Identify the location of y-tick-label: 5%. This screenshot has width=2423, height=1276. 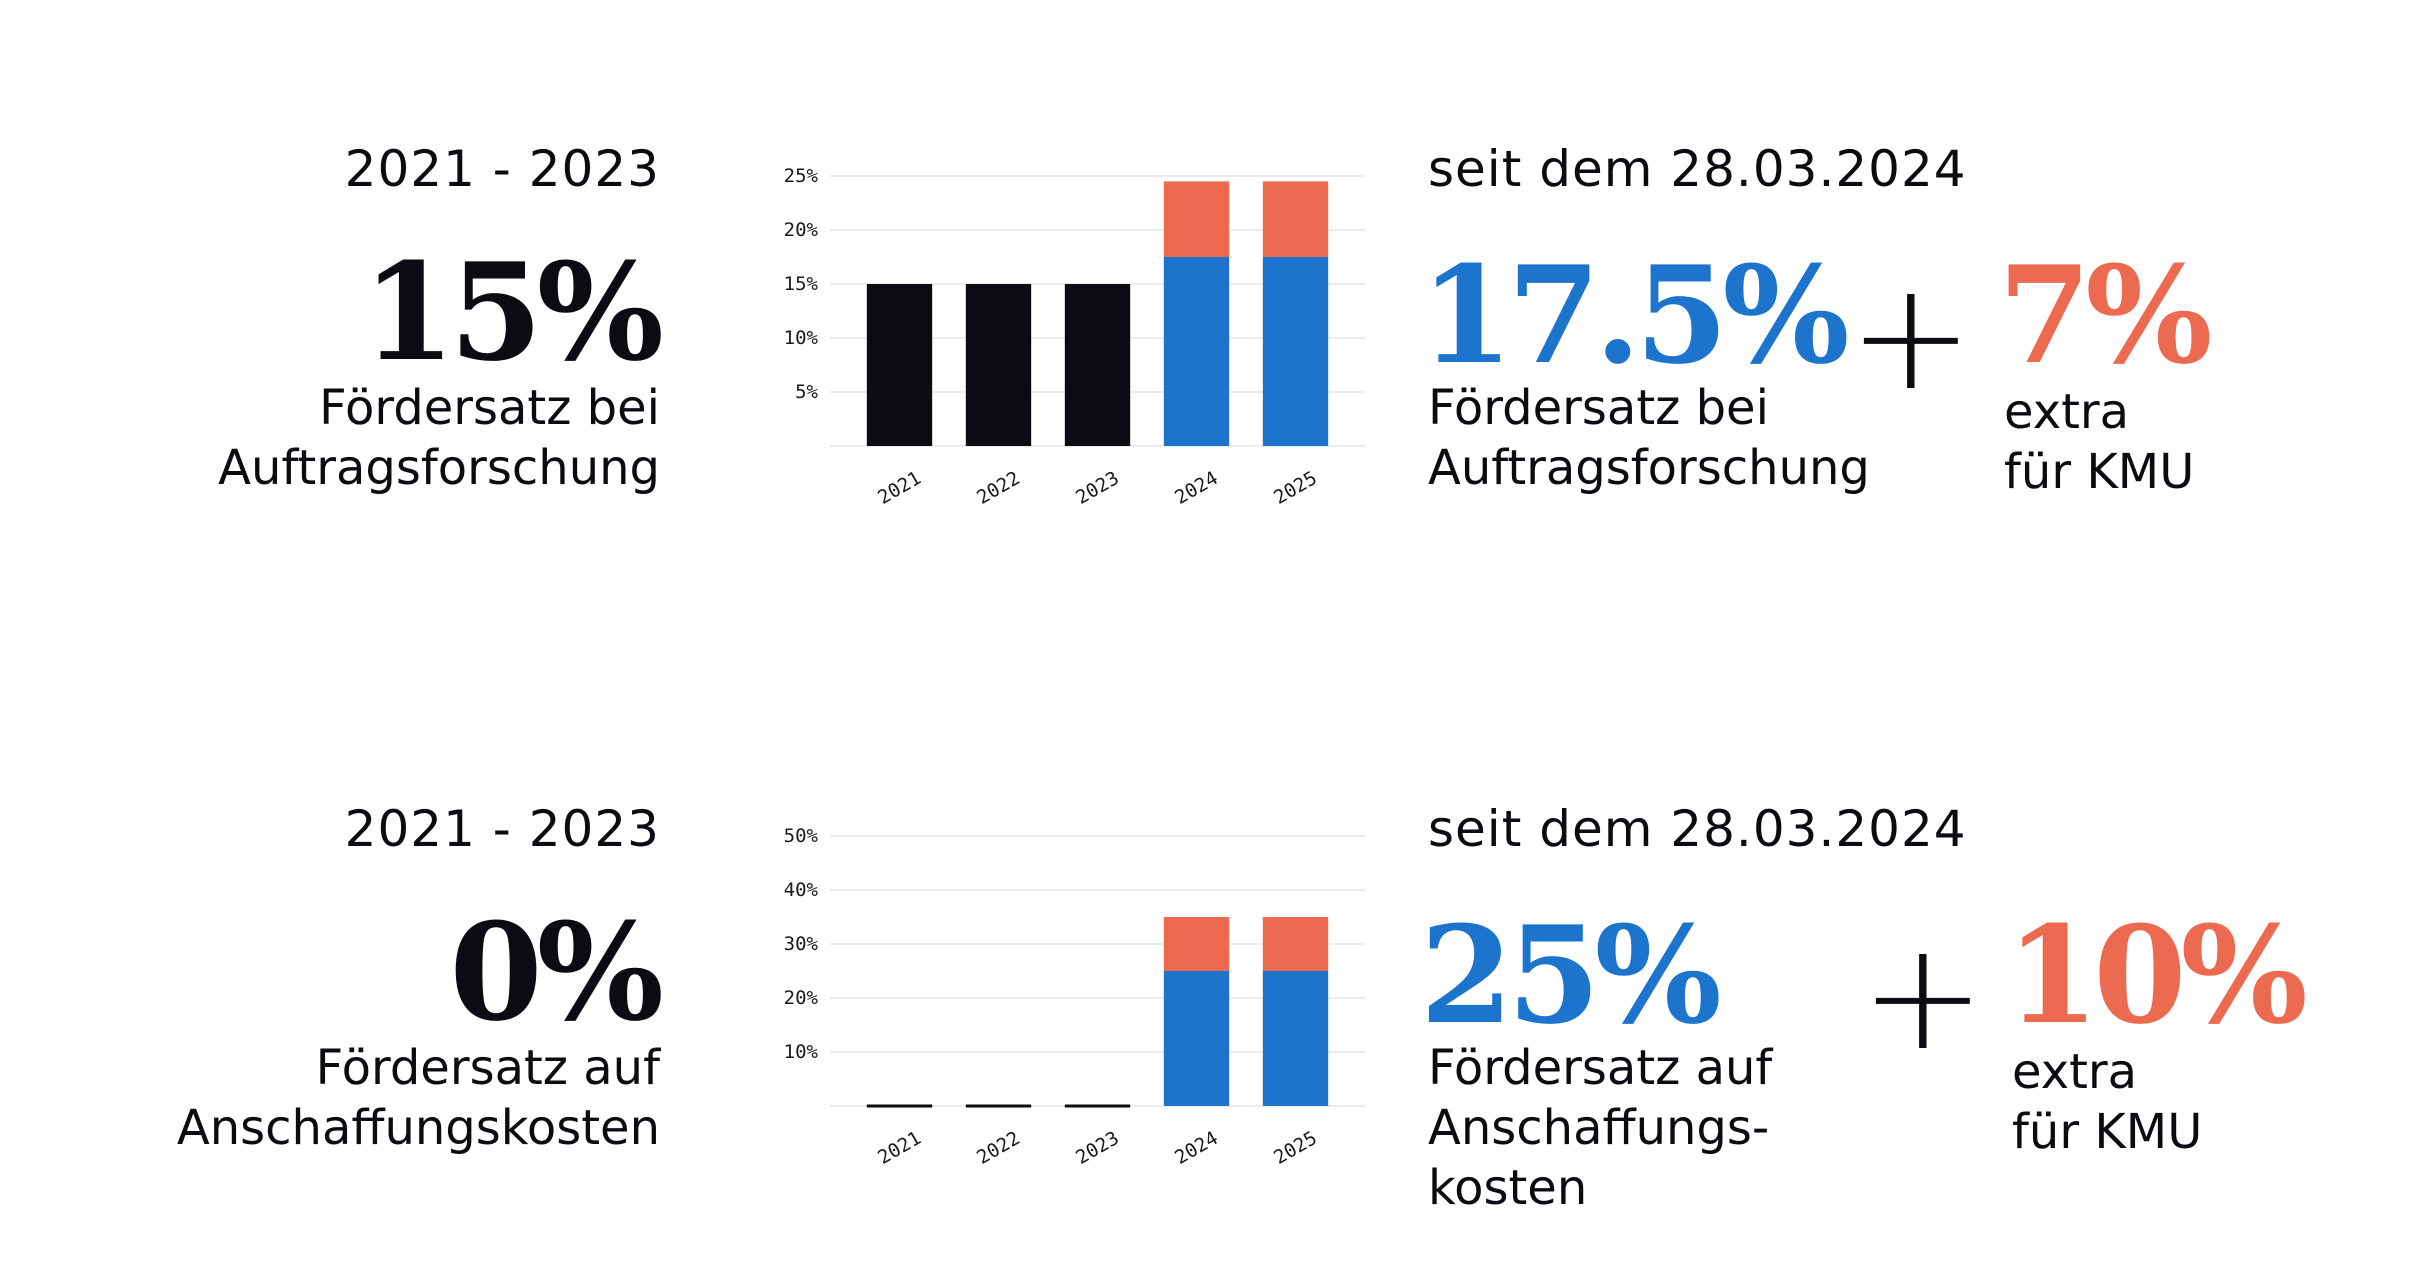
(806, 392).